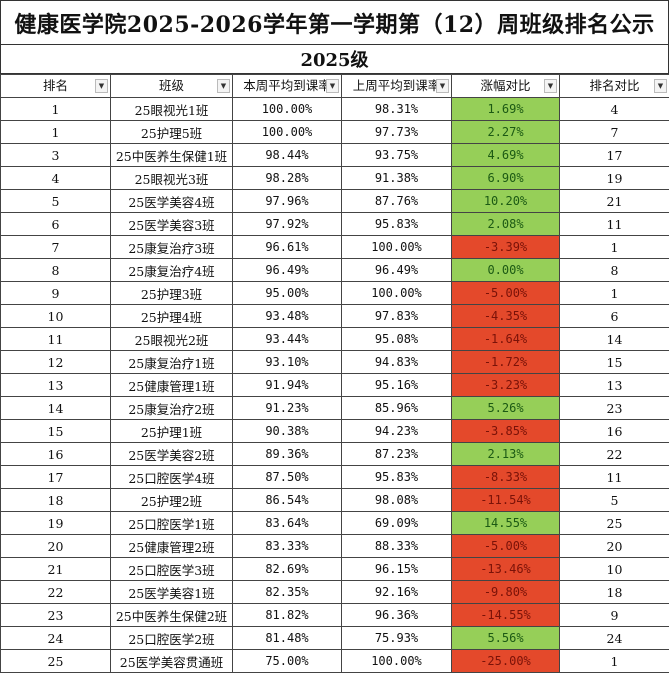 The height and width of the screenshot is (673, 669). I want to click on last-week-rate-cell: 97.83%, so click(397, 316).